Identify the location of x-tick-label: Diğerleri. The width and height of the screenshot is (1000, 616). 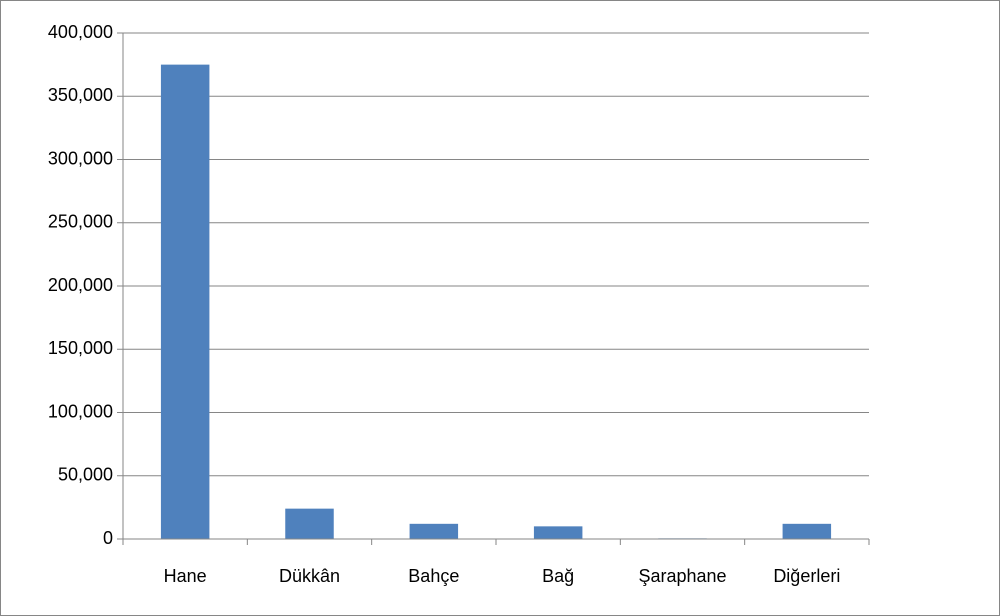
(806, 576).